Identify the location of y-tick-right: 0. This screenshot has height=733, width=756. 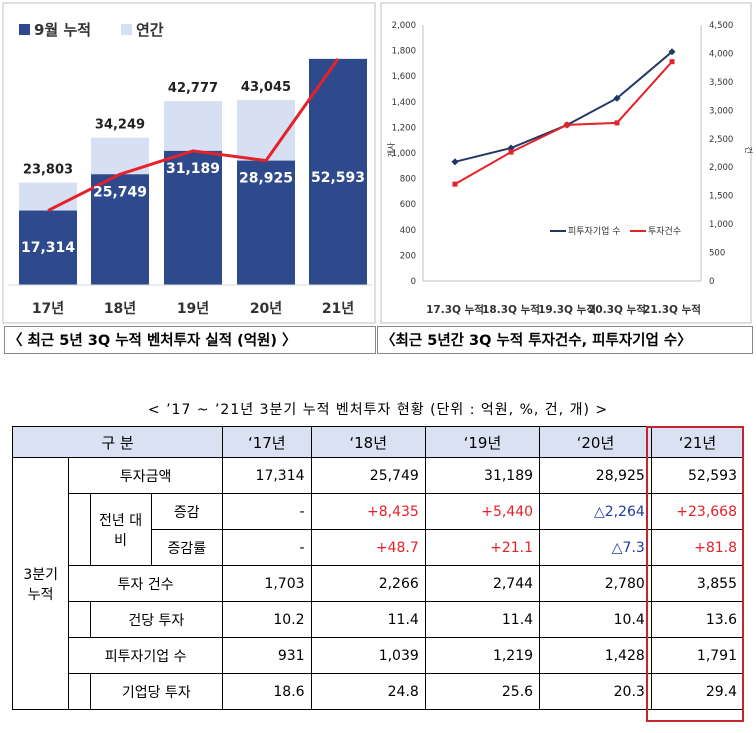
(711, 282).